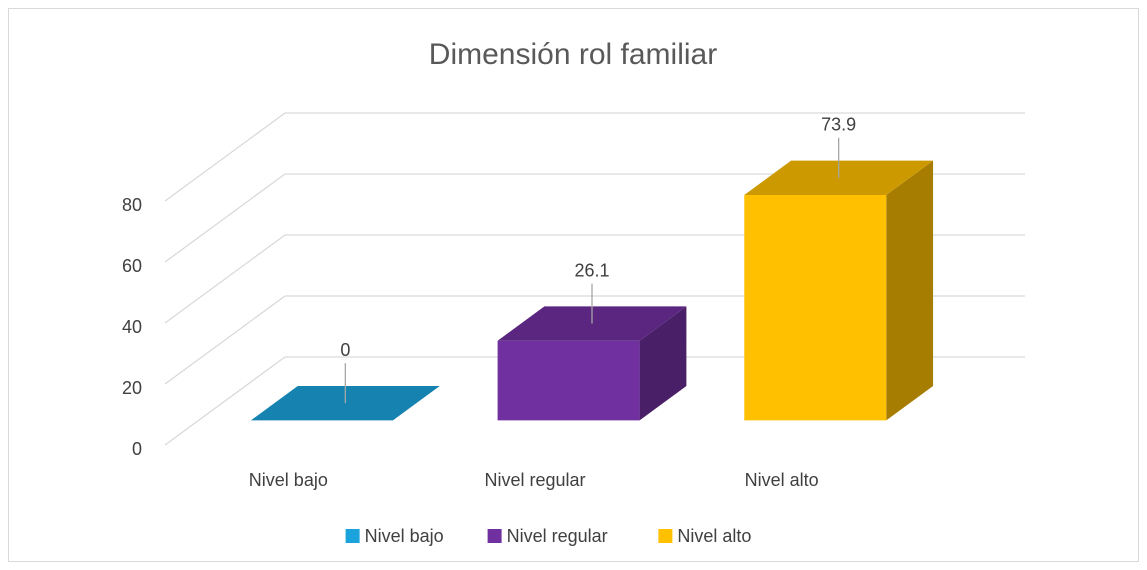 This screenshot has width=1147, height=570. Describe the element at coordinates (404, 536) in the screenshot. I see `legend-label: Nivel bajo` at that location.